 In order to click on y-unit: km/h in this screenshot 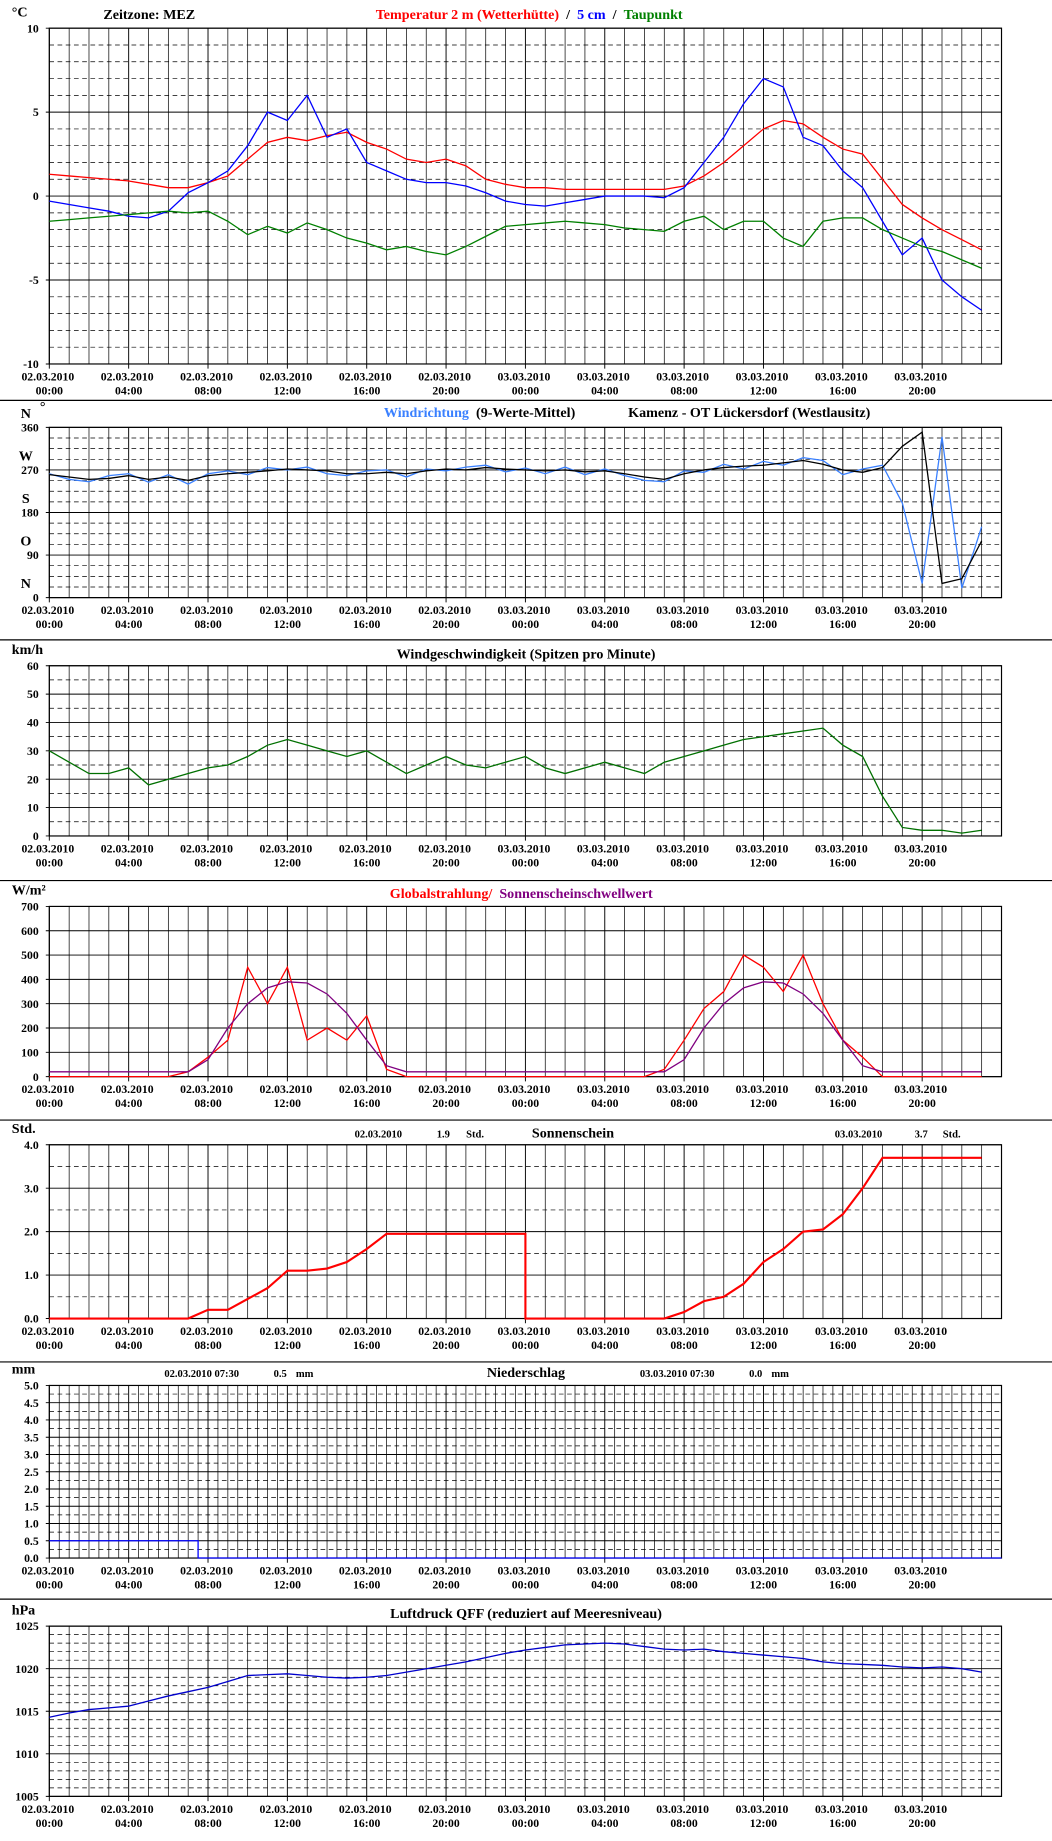, I will do `click(27, 650)`.